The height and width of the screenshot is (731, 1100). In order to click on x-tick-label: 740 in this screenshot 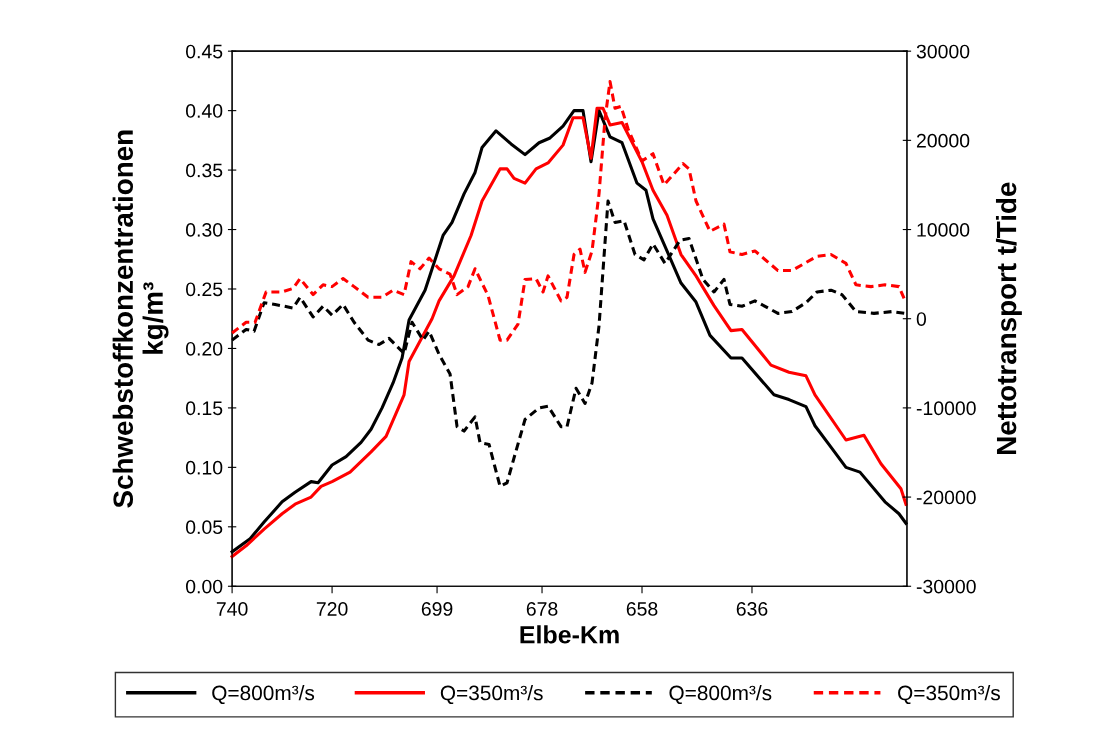, I will do `click(232, 609)`.